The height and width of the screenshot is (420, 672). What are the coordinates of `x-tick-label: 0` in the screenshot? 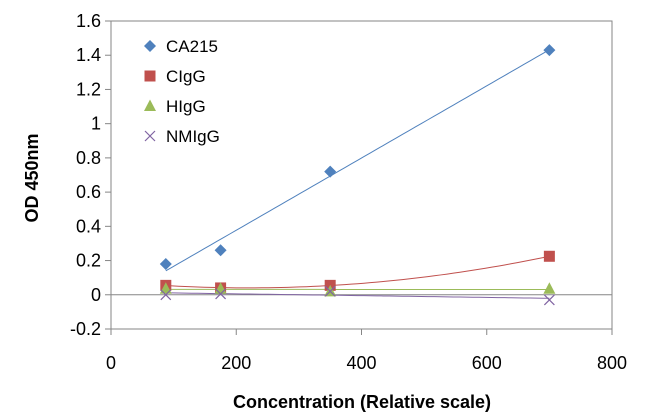 It's located at (111, 363).